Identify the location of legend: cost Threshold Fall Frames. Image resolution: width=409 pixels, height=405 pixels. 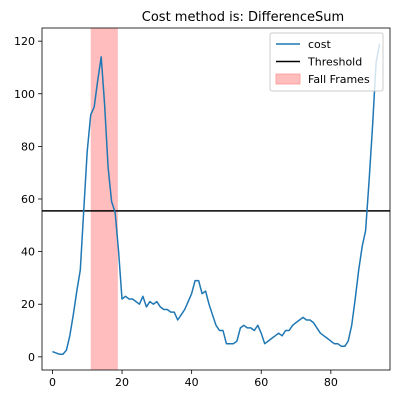
(326, 62).